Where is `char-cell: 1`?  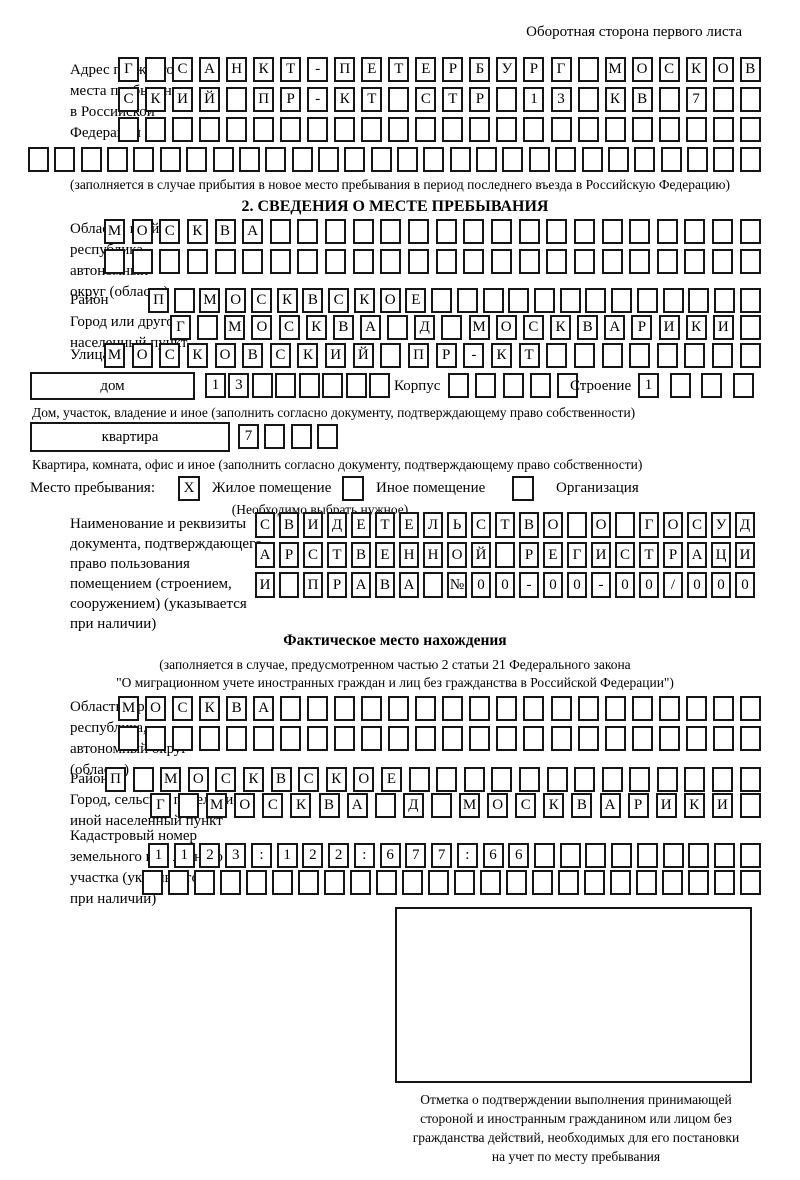
char-cell: 1 is located at coordinates (648, 385).